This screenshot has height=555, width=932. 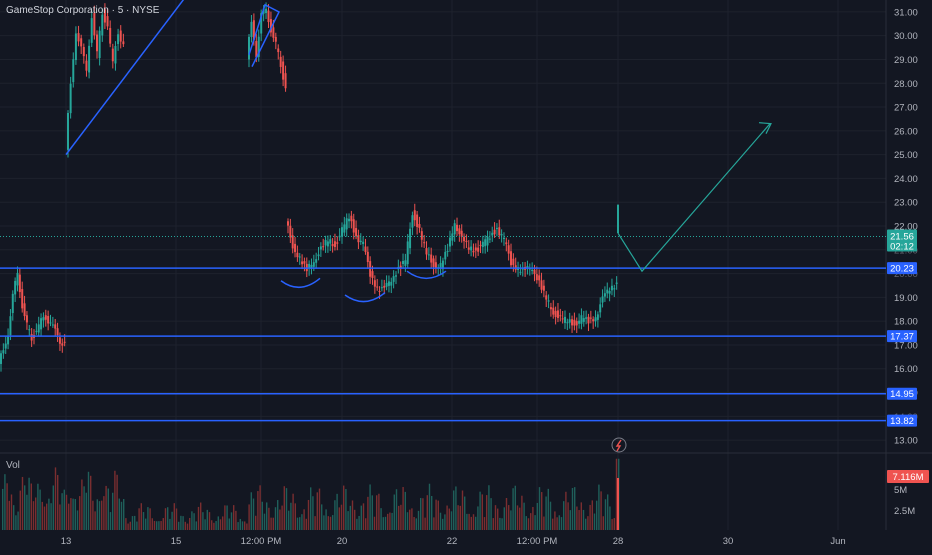 What do you see at coordinates (906, 60) in the screenshot?
I see `y-tick-label: 29.00` at bounding box center [906, 60].